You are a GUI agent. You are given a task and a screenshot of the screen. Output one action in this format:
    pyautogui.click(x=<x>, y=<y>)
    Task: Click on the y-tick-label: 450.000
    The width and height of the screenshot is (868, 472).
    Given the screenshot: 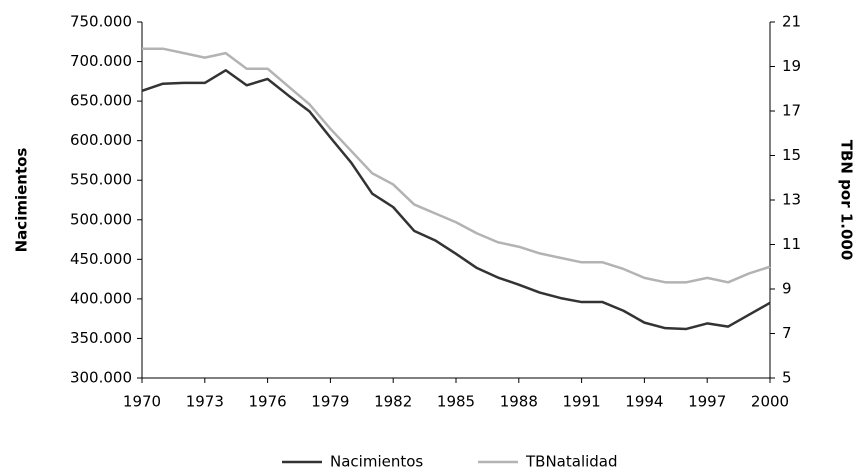 What is the action you would take?
    pyautogui.click(x=101, y=259)
    